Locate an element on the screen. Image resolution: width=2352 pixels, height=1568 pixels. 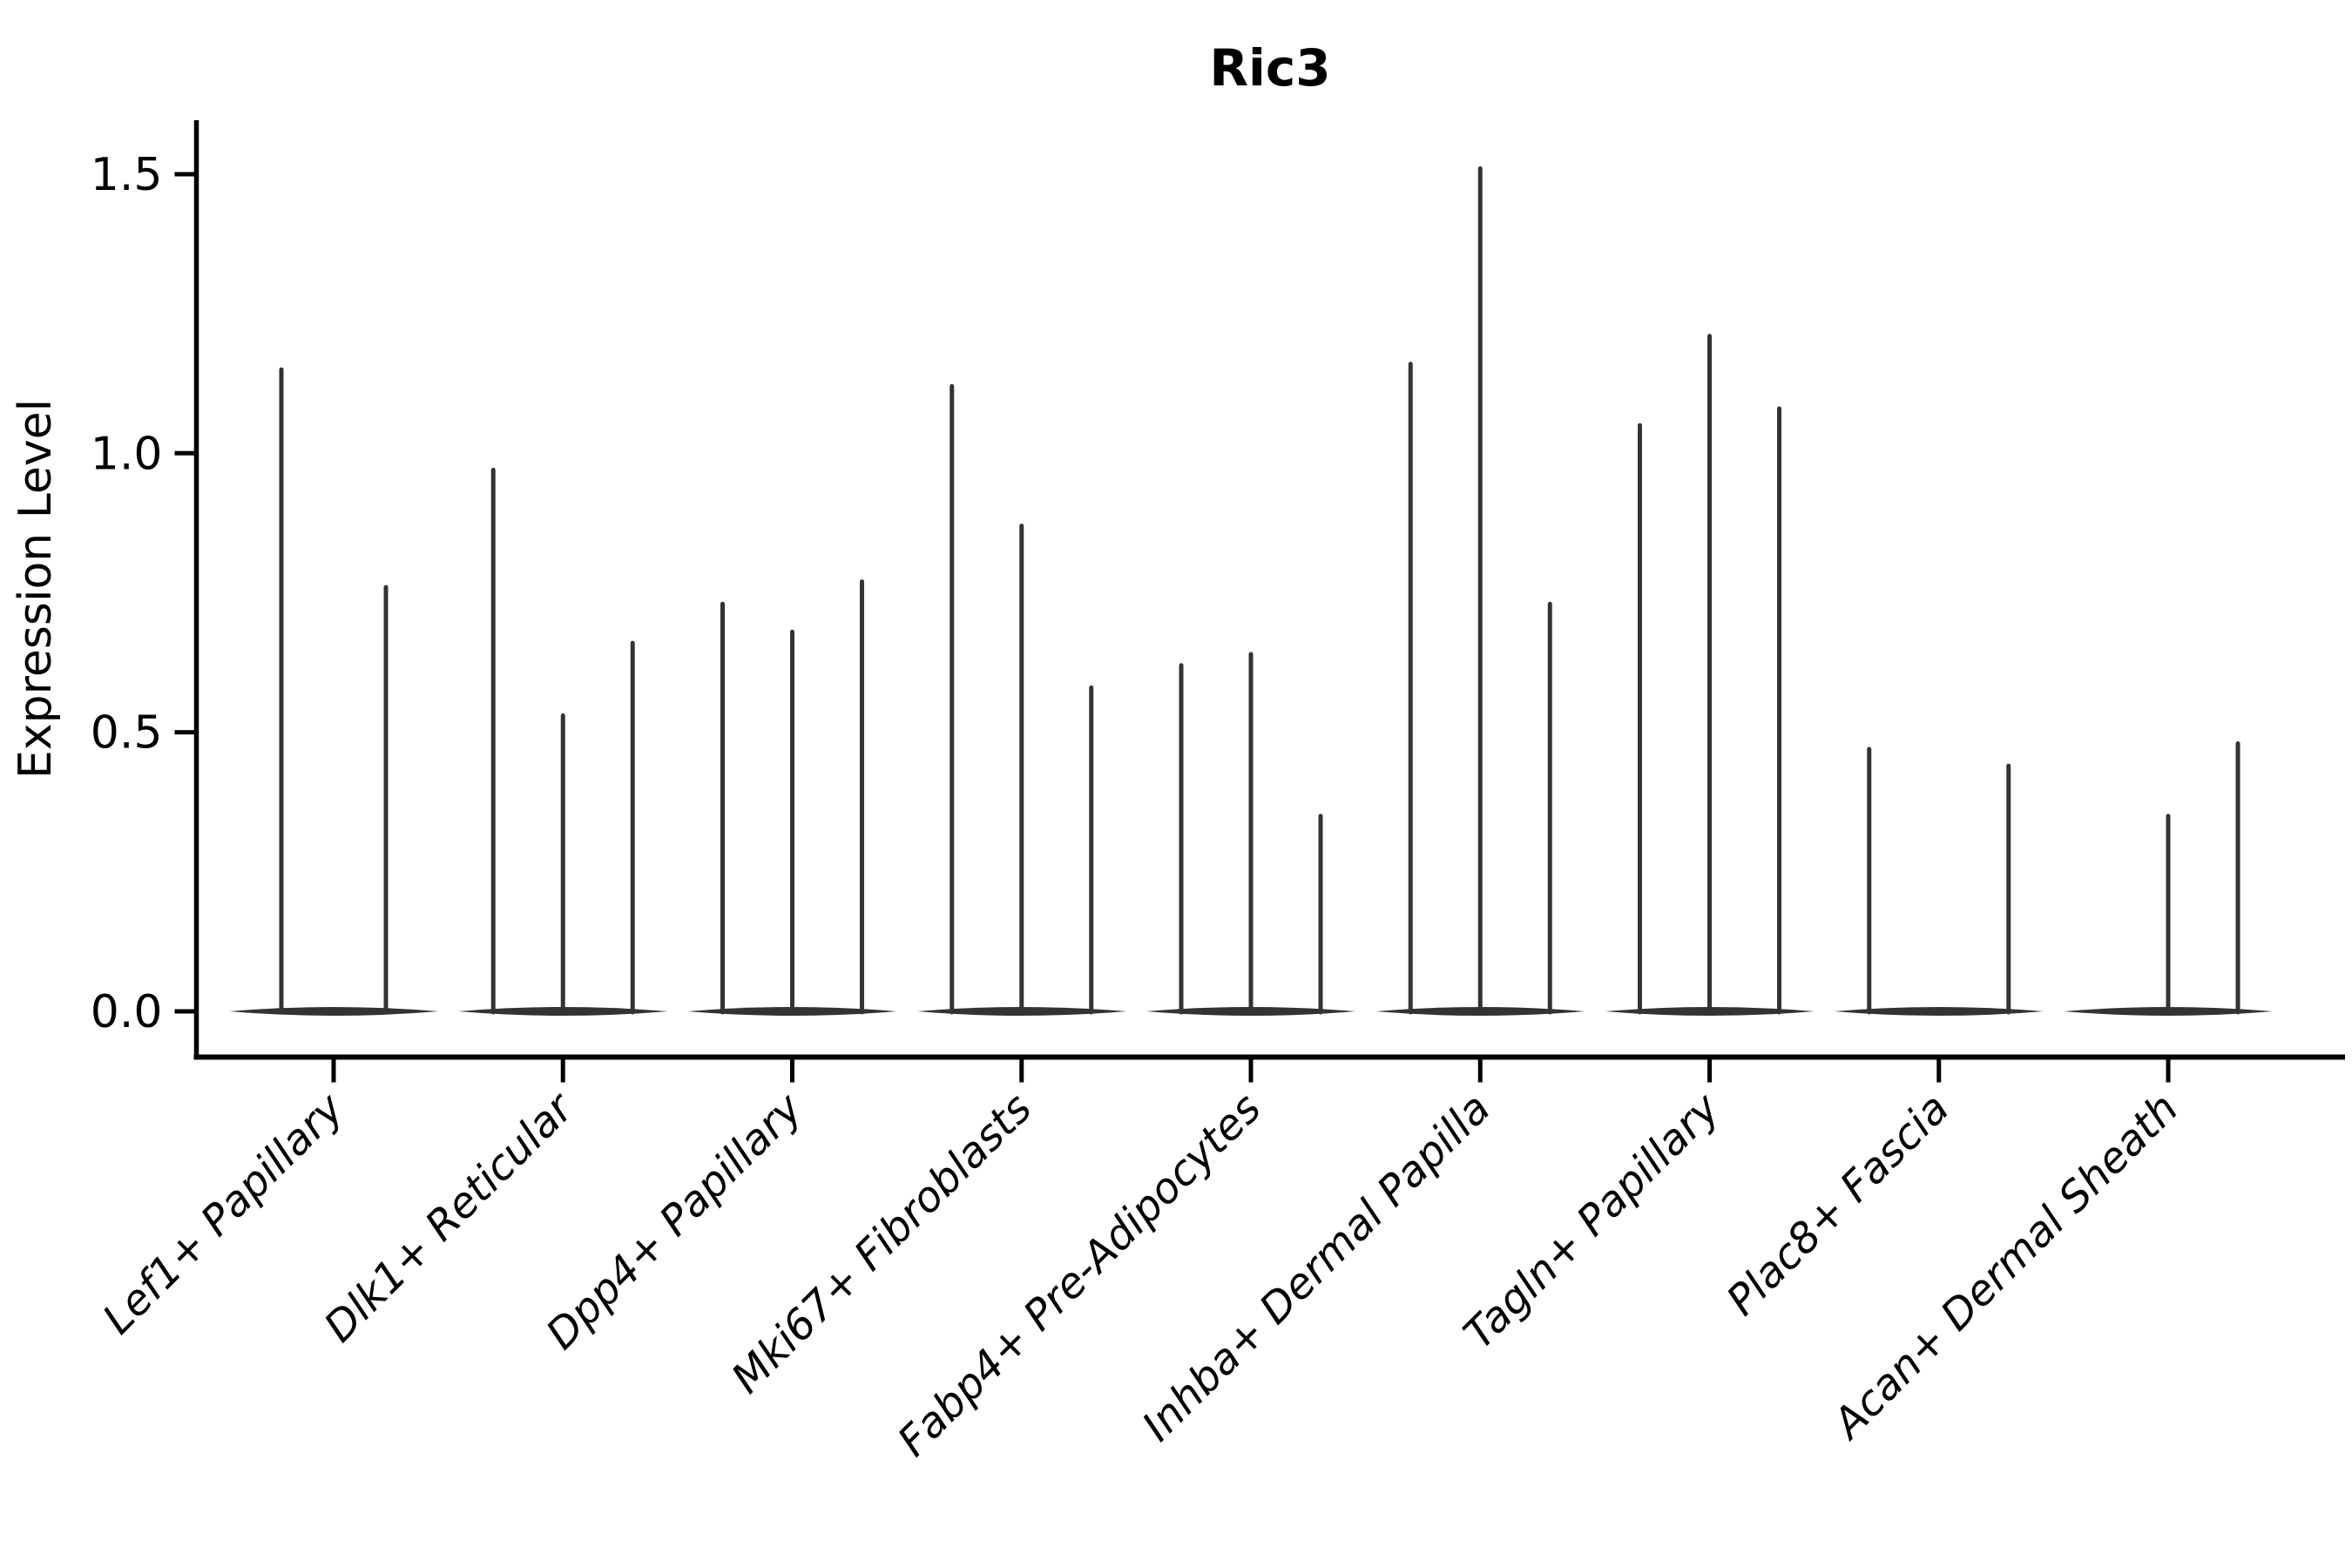
x-tick-label: Fabp4+ Pre-Adipocytes is located at coordinates (1080, 1275).